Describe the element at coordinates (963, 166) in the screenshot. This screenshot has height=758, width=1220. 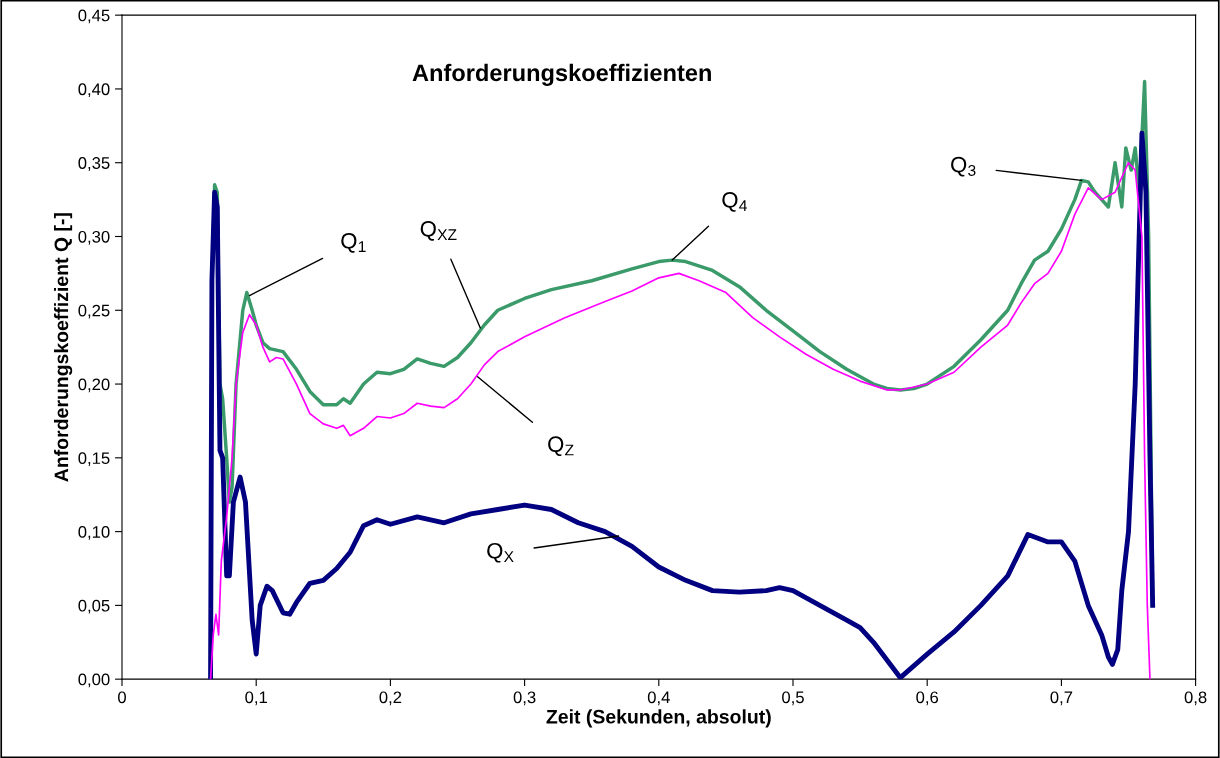
I see `annotation: Q$_{3}$` at that location.